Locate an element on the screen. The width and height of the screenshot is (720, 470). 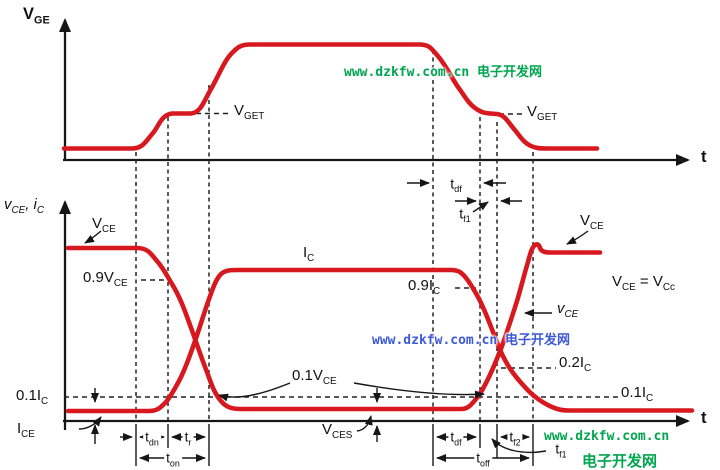
02ic-label: 0.2IC is located at coordinates (575, 364).